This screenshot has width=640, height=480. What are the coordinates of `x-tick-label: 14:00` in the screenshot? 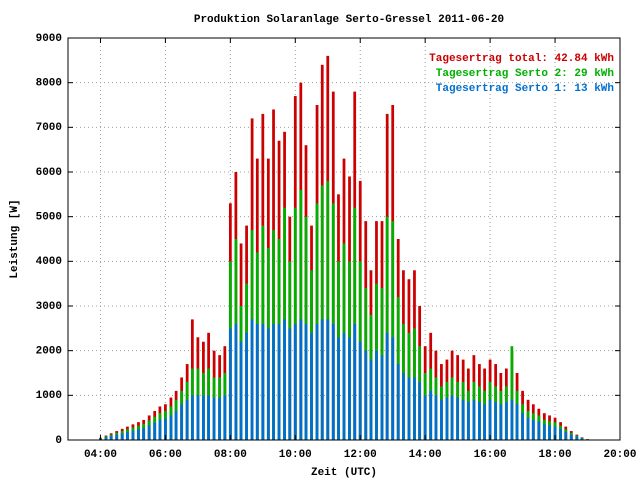 It's located at (425, 455).